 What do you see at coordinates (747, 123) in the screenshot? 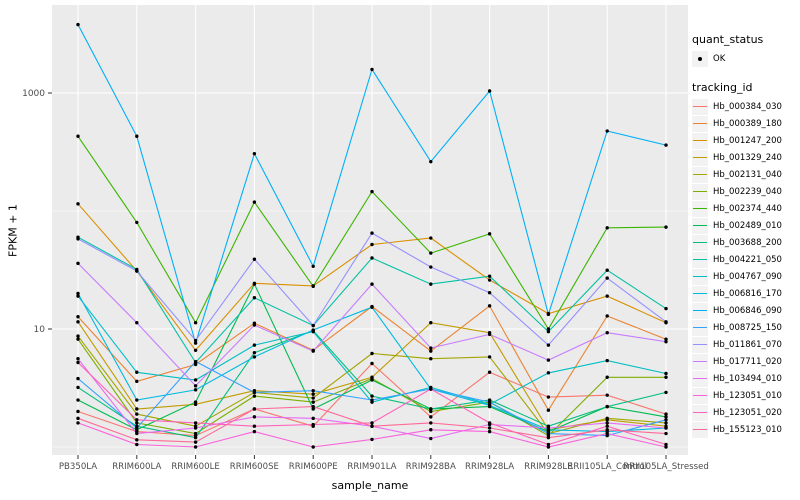
I see `legend-item-label: Hb_000389_180` at bounding box center [747, 123].